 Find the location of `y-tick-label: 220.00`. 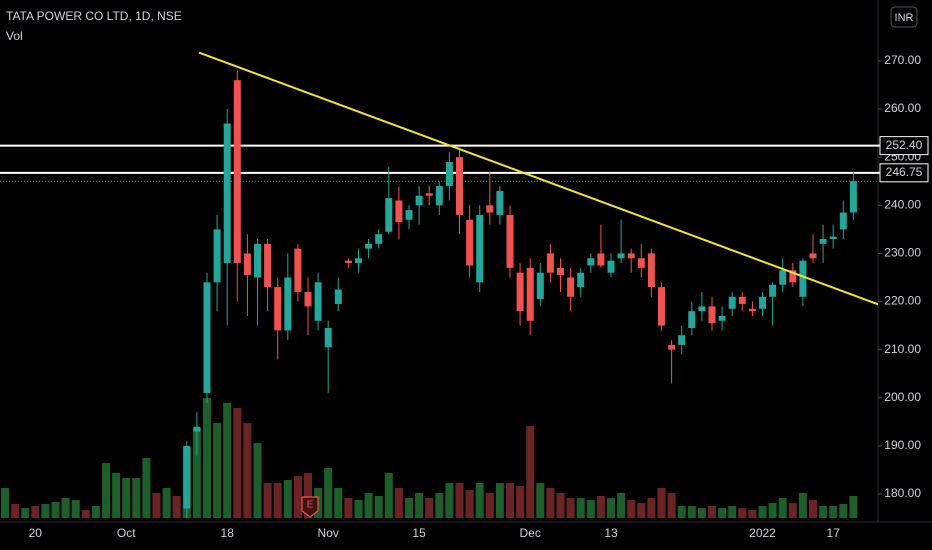

y-tick-label: 220.00 is located at coordinates (902, 301).